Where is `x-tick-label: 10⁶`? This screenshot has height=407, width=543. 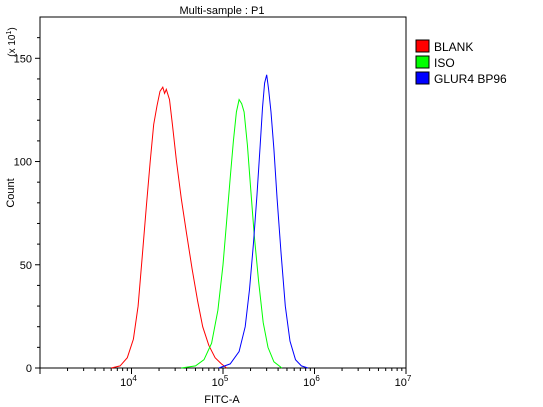 x-tick-label: 10⁶ is located at coordinates (311, 381).